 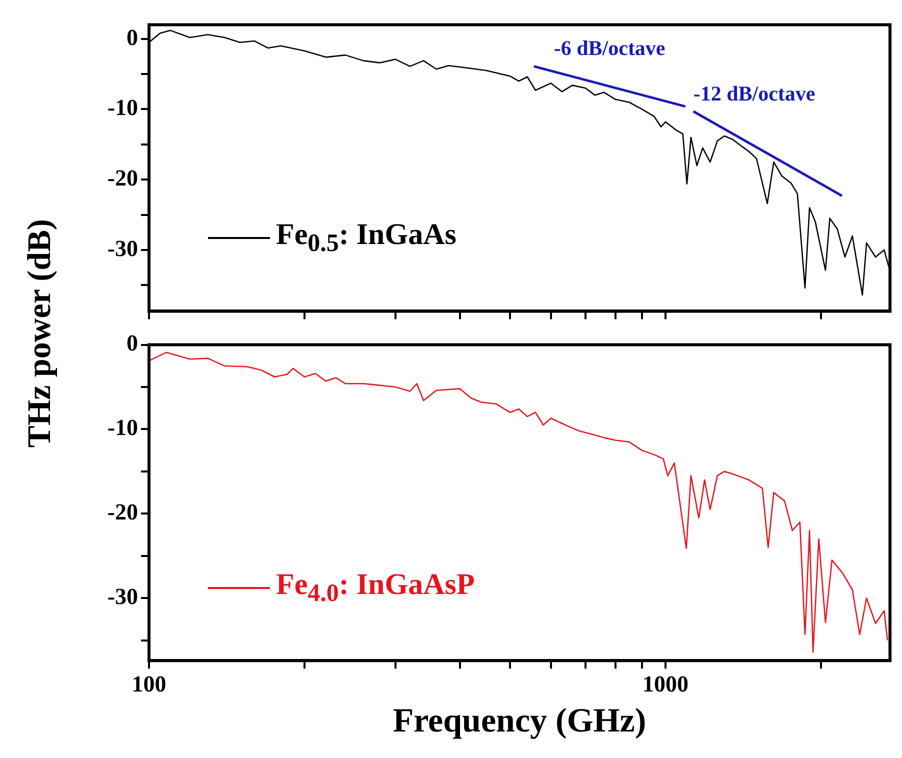 What do you see at coordinates (754, 93) in the screenshot?
I see `annotation: -12 dB/octave` at bounding box center [754, 93].